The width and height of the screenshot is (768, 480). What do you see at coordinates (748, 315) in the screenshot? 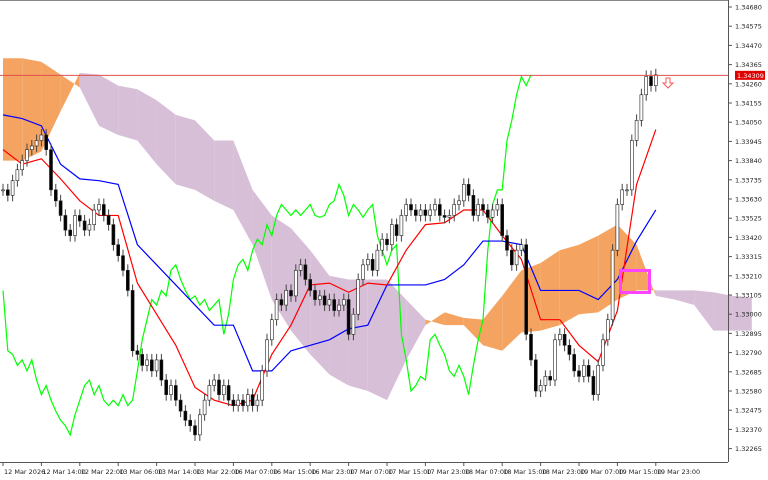
I see `price-tick-label: 1.33000` at bounding box center [748, 315].